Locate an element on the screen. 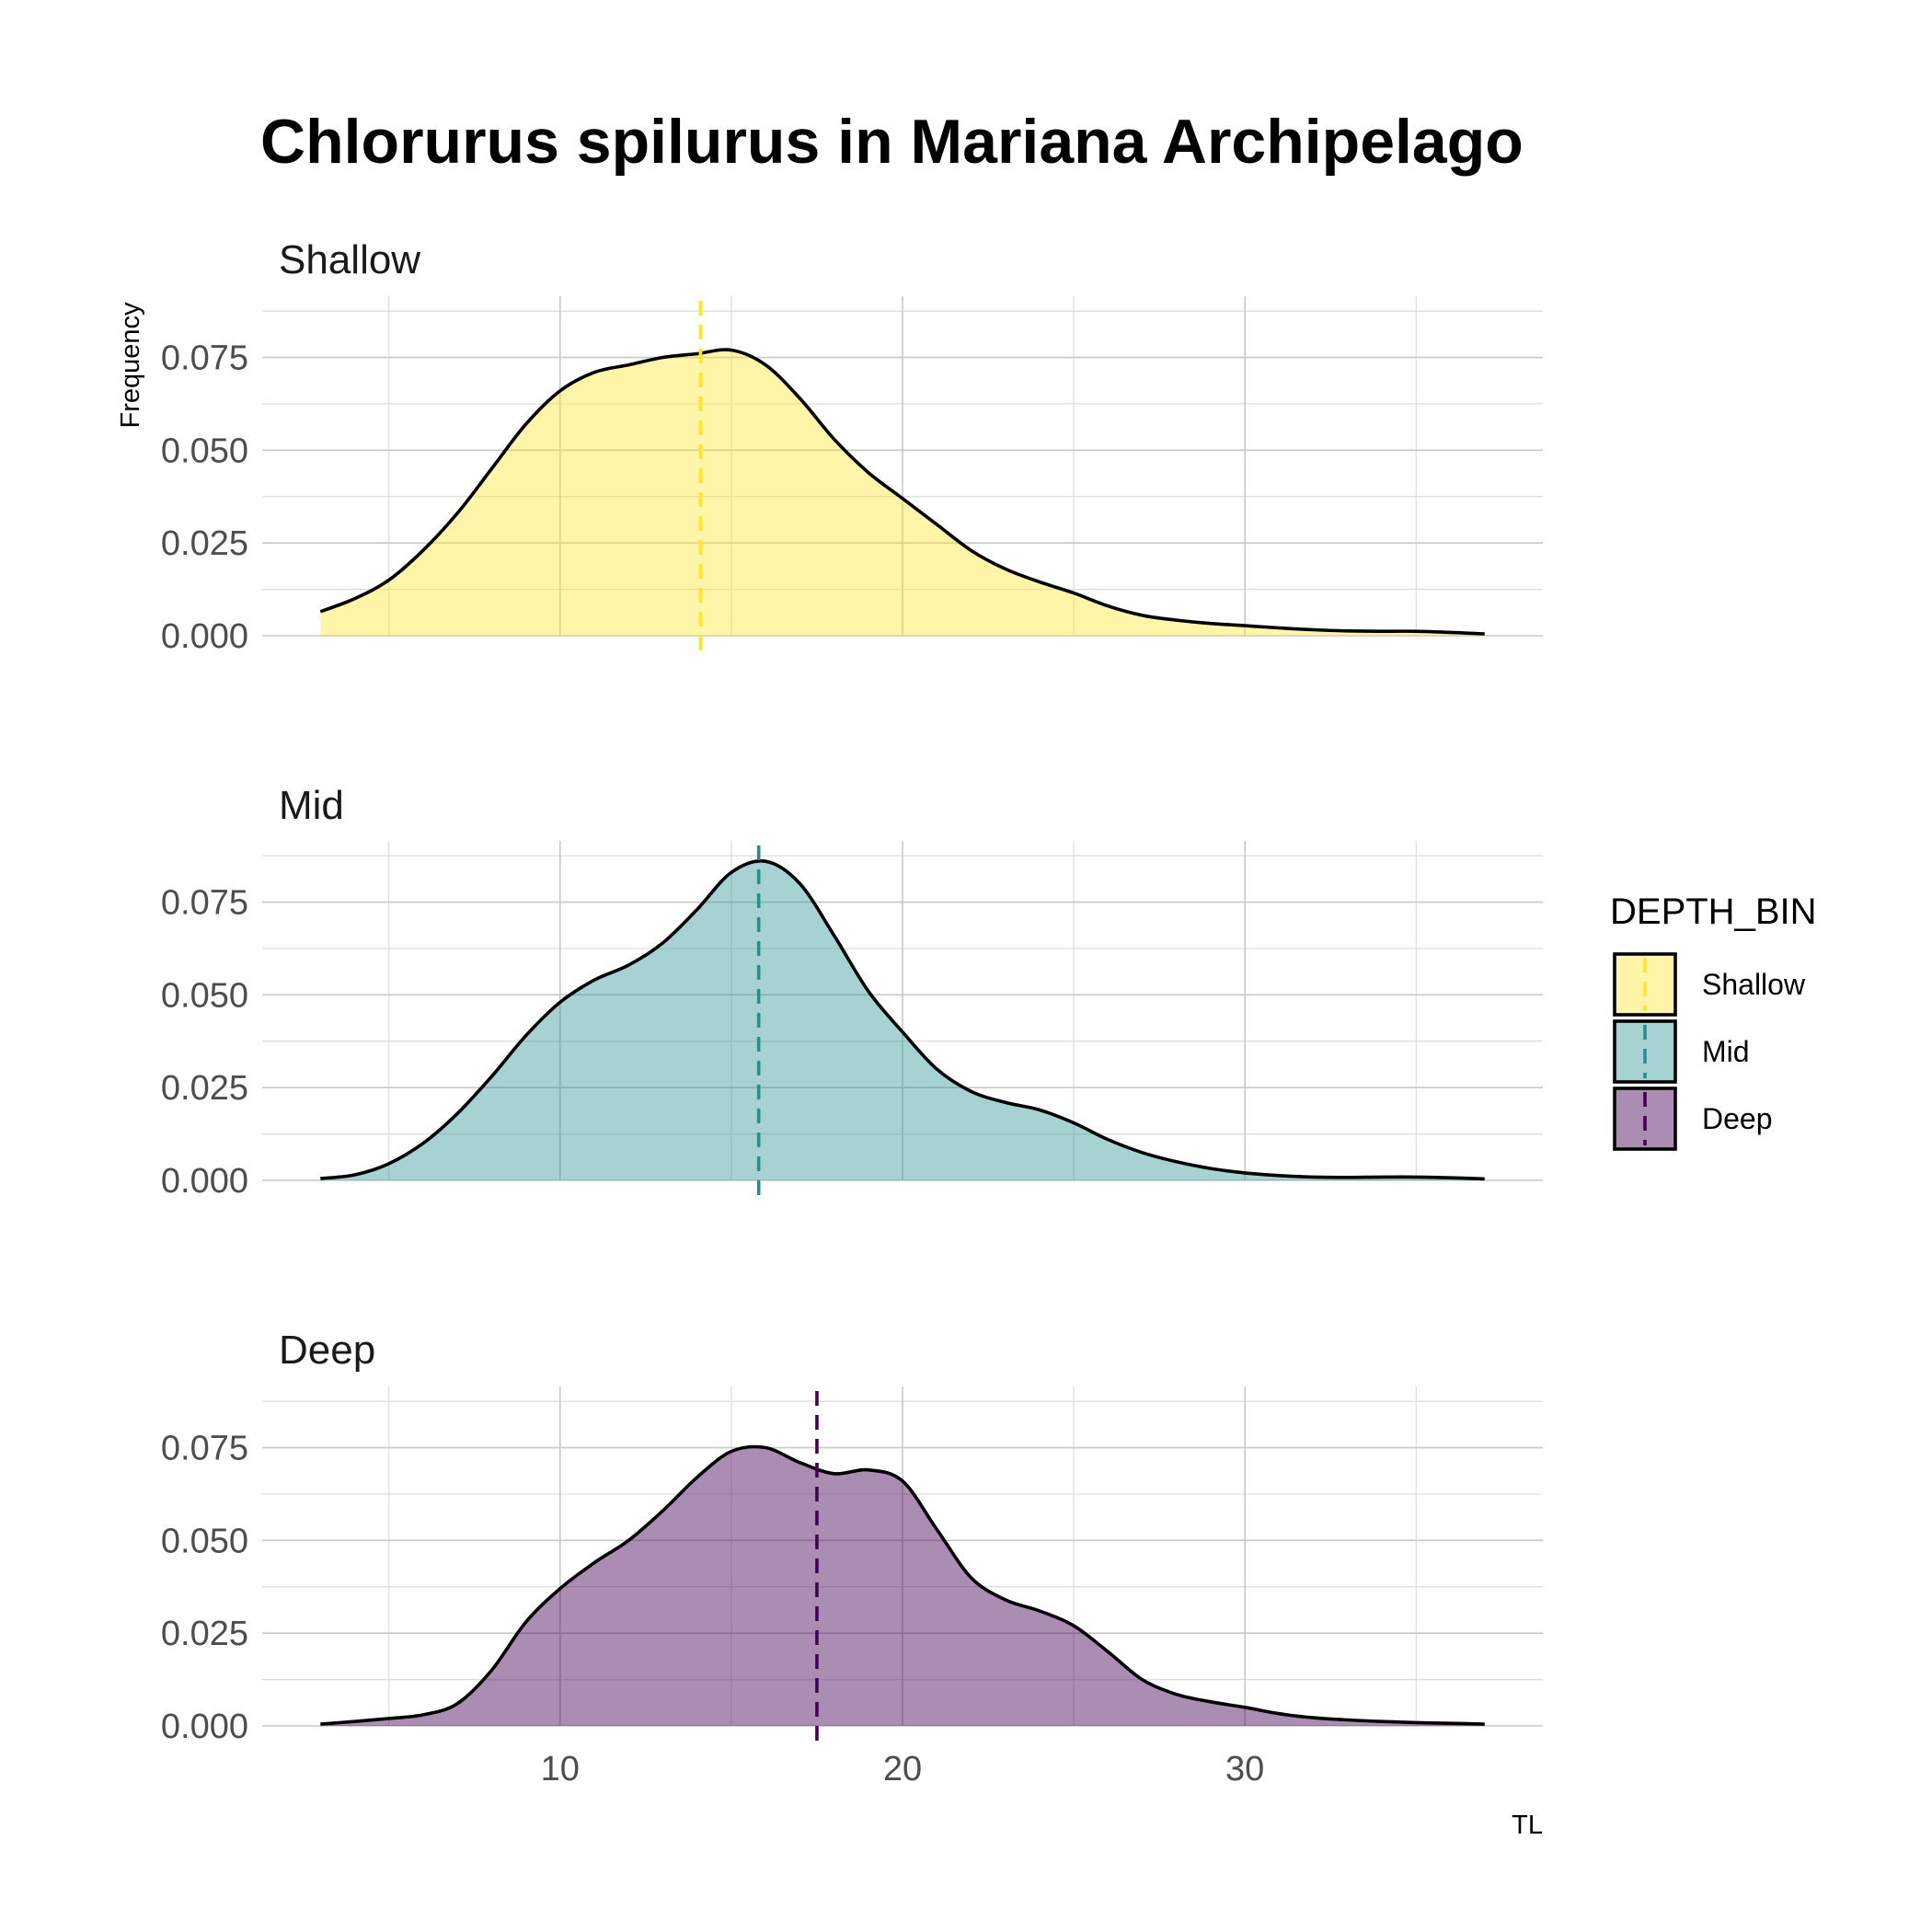  density-area-mid is located at coordinates (902, 1020).